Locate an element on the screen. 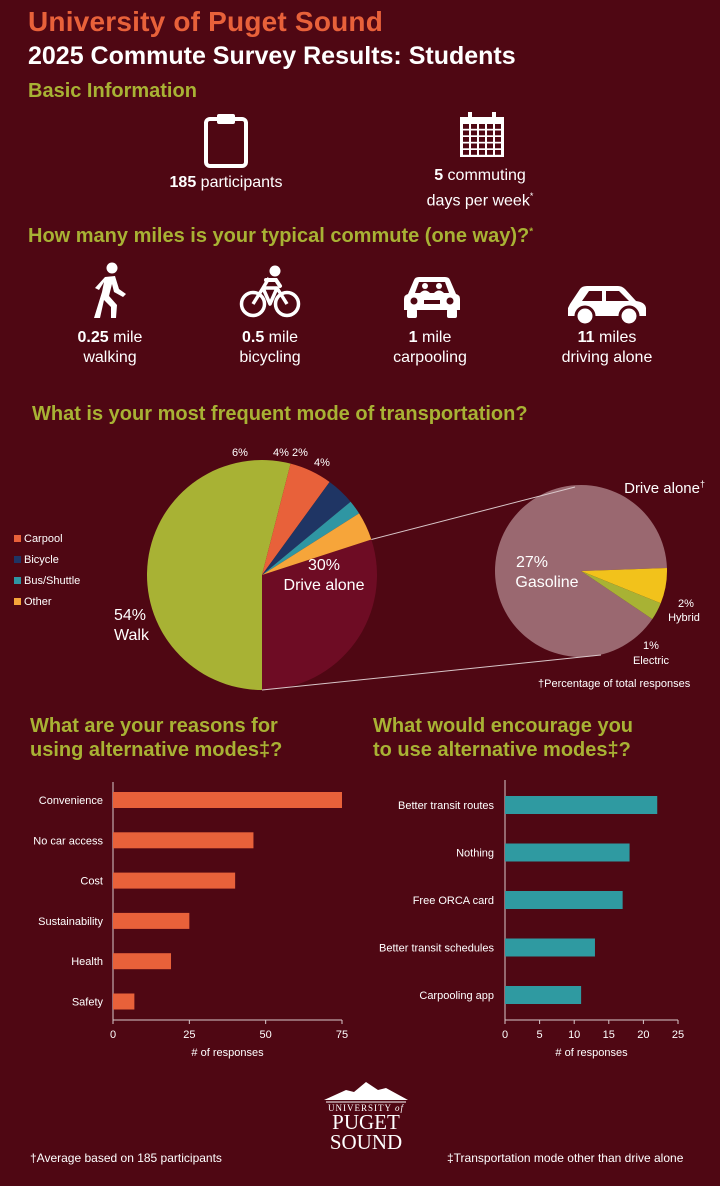 The image size is (720, 1186). bicycling-mode-label: bicycling is located at coordinates (270, 357).